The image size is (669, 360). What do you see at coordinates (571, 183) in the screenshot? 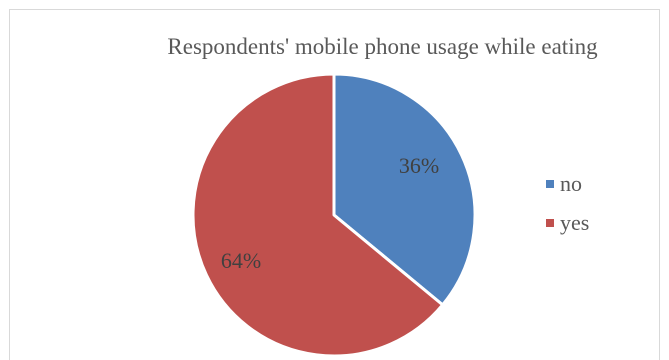
I see `legend-label-no: no` at bounding box center [571, 183].